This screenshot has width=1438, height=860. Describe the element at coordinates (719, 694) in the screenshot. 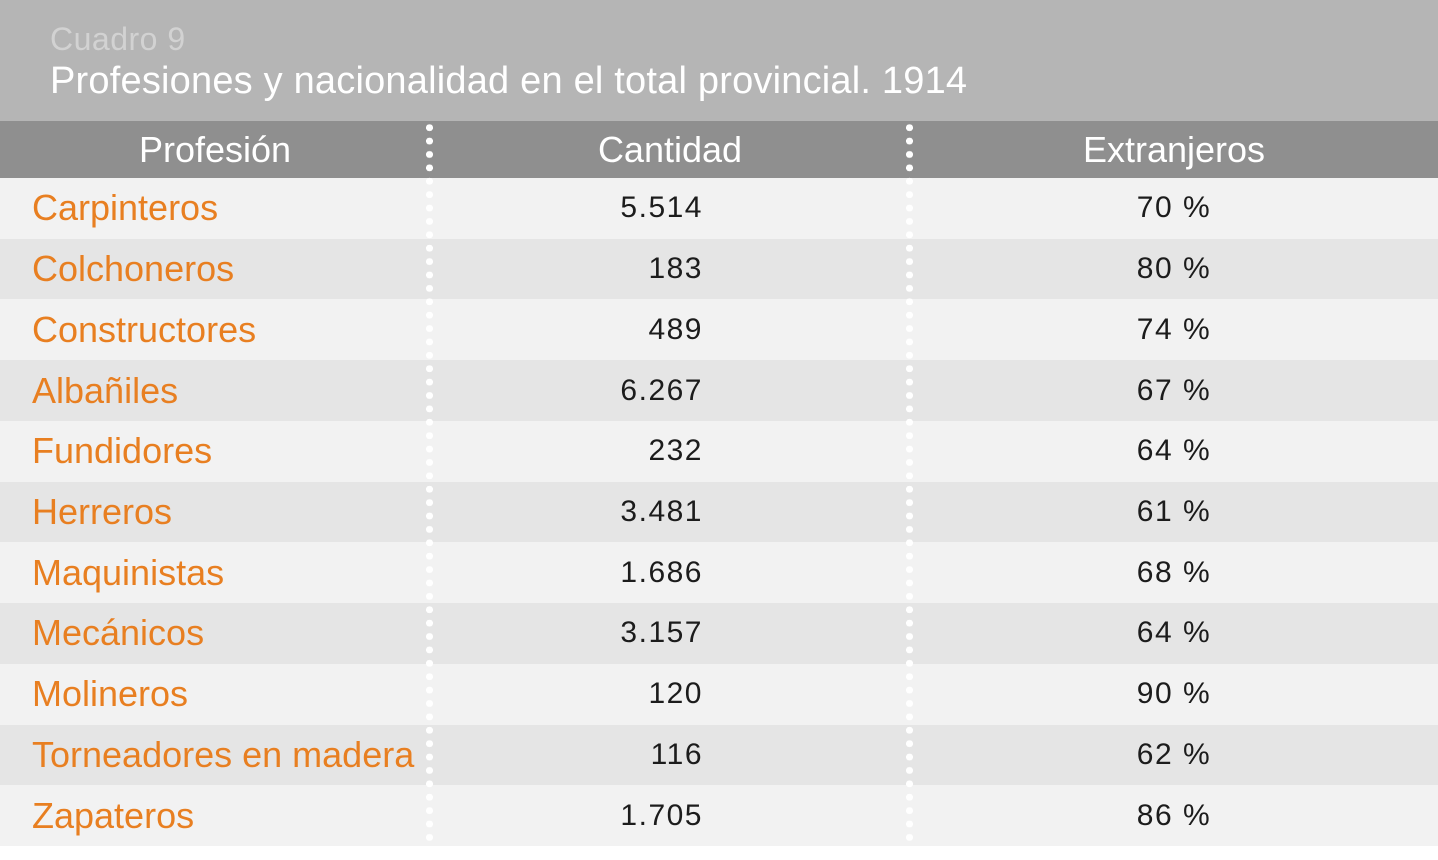

I see `table-row: Molineros 120 90 %` at that location.